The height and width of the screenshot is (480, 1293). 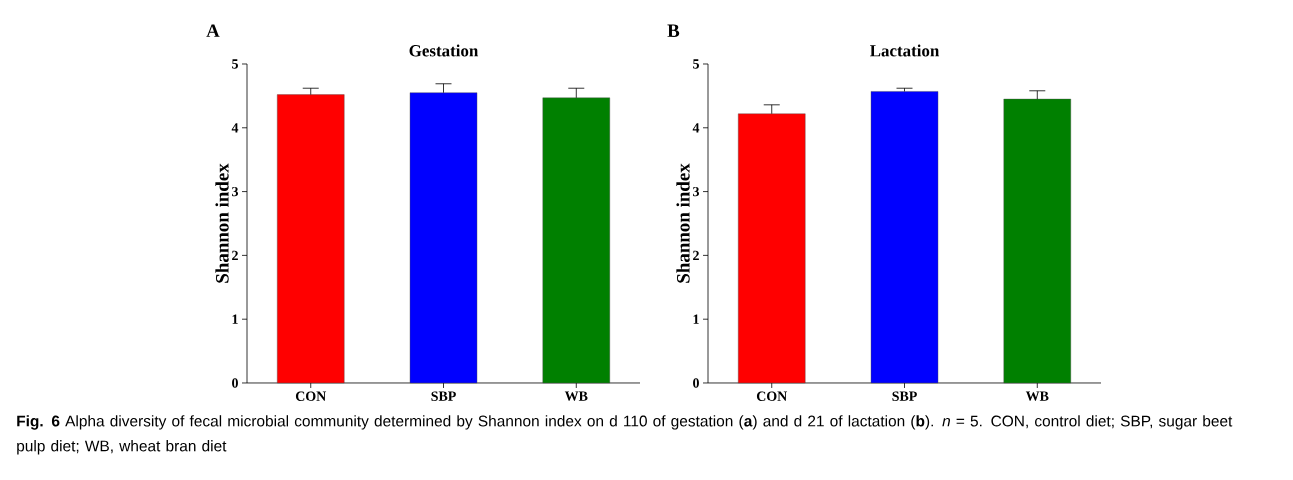 What do you see at coordinates (673, 30) in the screenshot?
I see `text: B` at bounding box center [673, 30].